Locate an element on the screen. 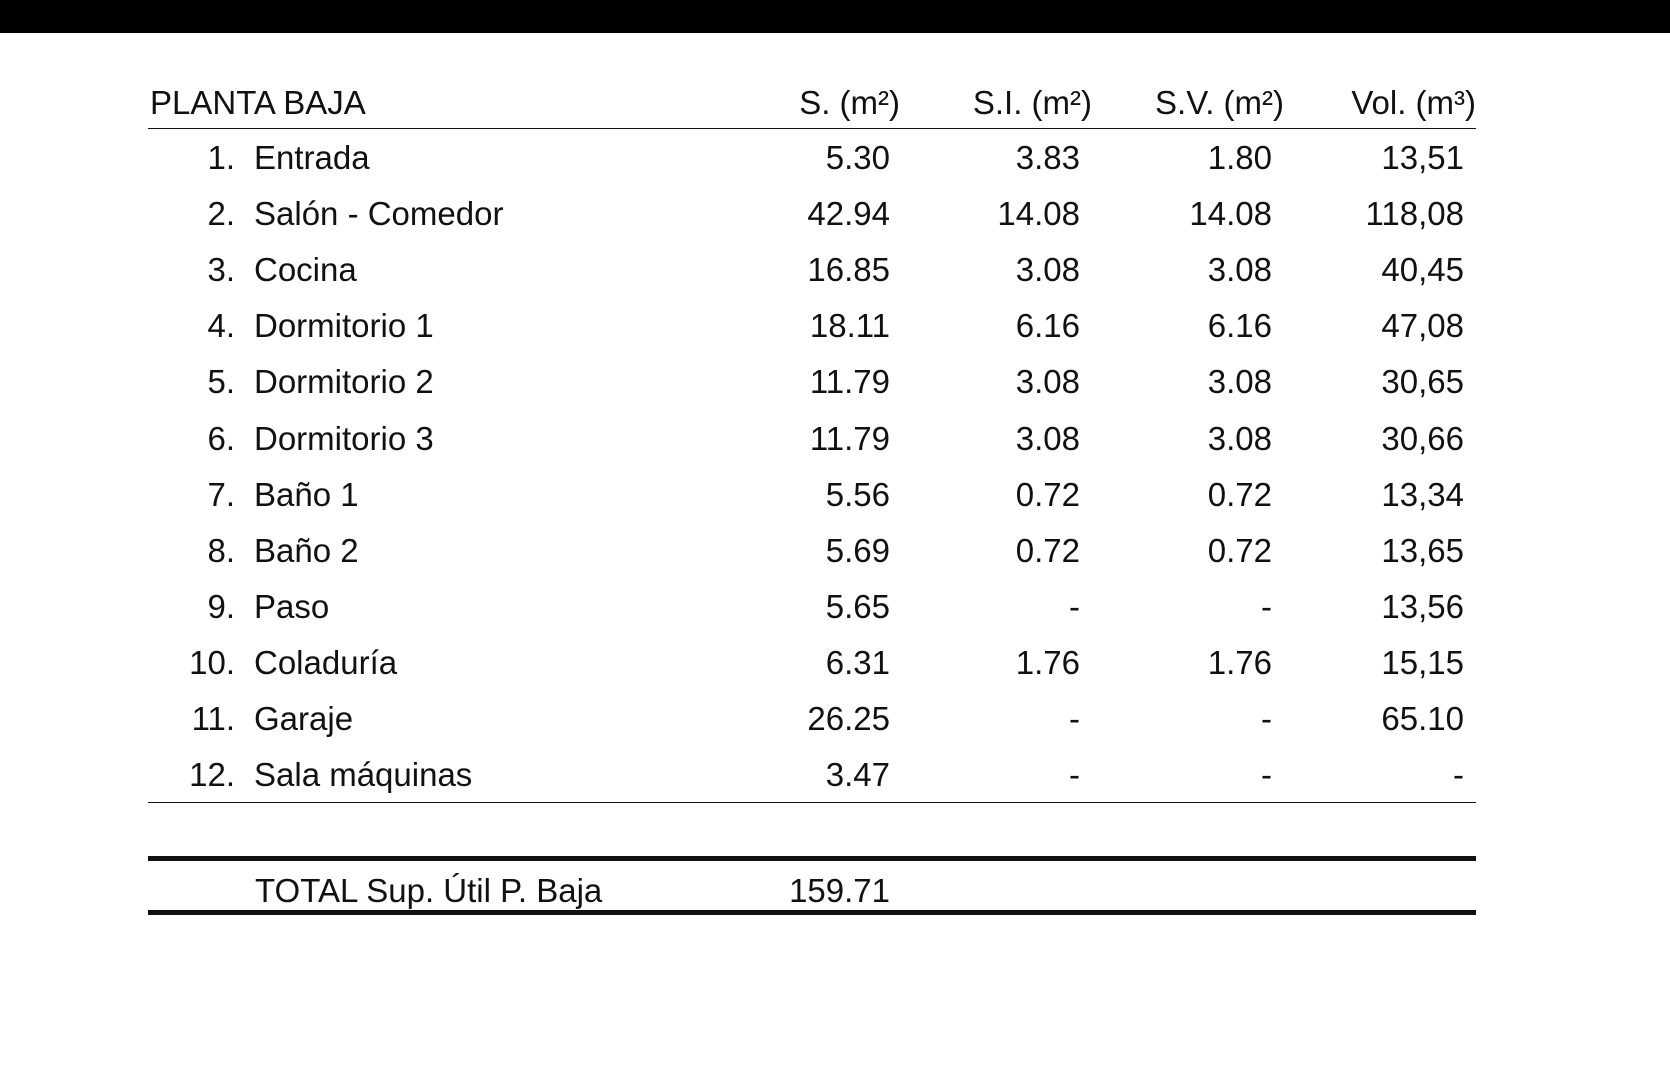  value-s: 26.25 is located at coordinates (848, 718).